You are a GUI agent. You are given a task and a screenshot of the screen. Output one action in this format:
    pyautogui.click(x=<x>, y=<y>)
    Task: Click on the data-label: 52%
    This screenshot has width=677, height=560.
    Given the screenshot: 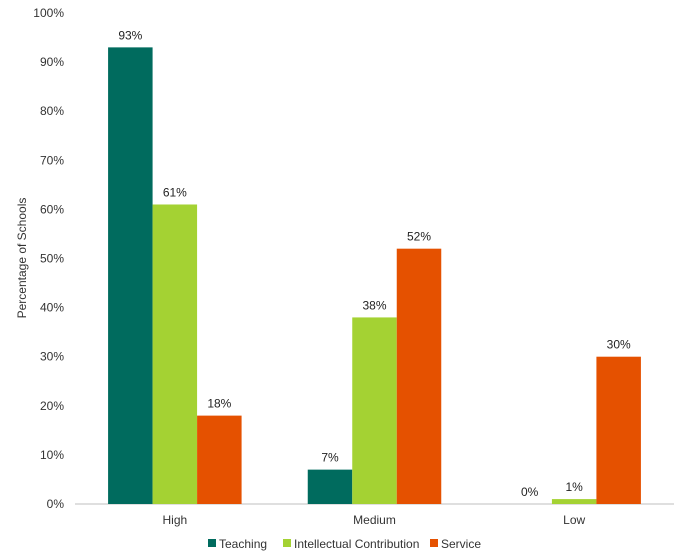 What is the action you would take?
    pyautogui.click(x=419, y=237)
    